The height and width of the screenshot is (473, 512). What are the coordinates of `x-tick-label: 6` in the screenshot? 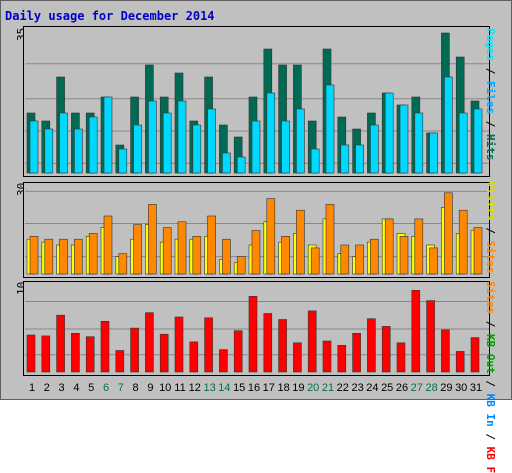 It's located at (106, 388).